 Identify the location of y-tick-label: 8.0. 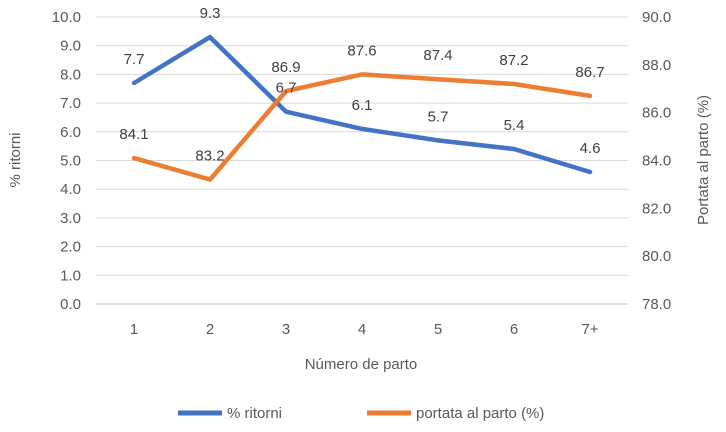
(70, 74).